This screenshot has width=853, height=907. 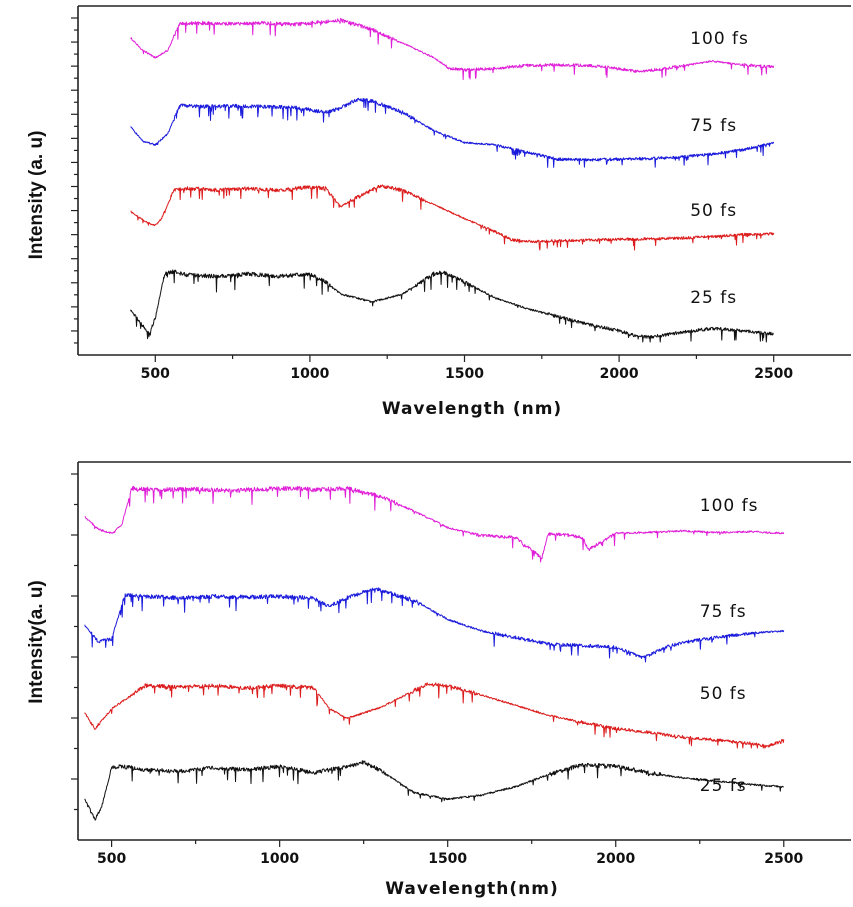 I want to click on x-axis-title: Wavelength(nm), so click(x=471, y=889).